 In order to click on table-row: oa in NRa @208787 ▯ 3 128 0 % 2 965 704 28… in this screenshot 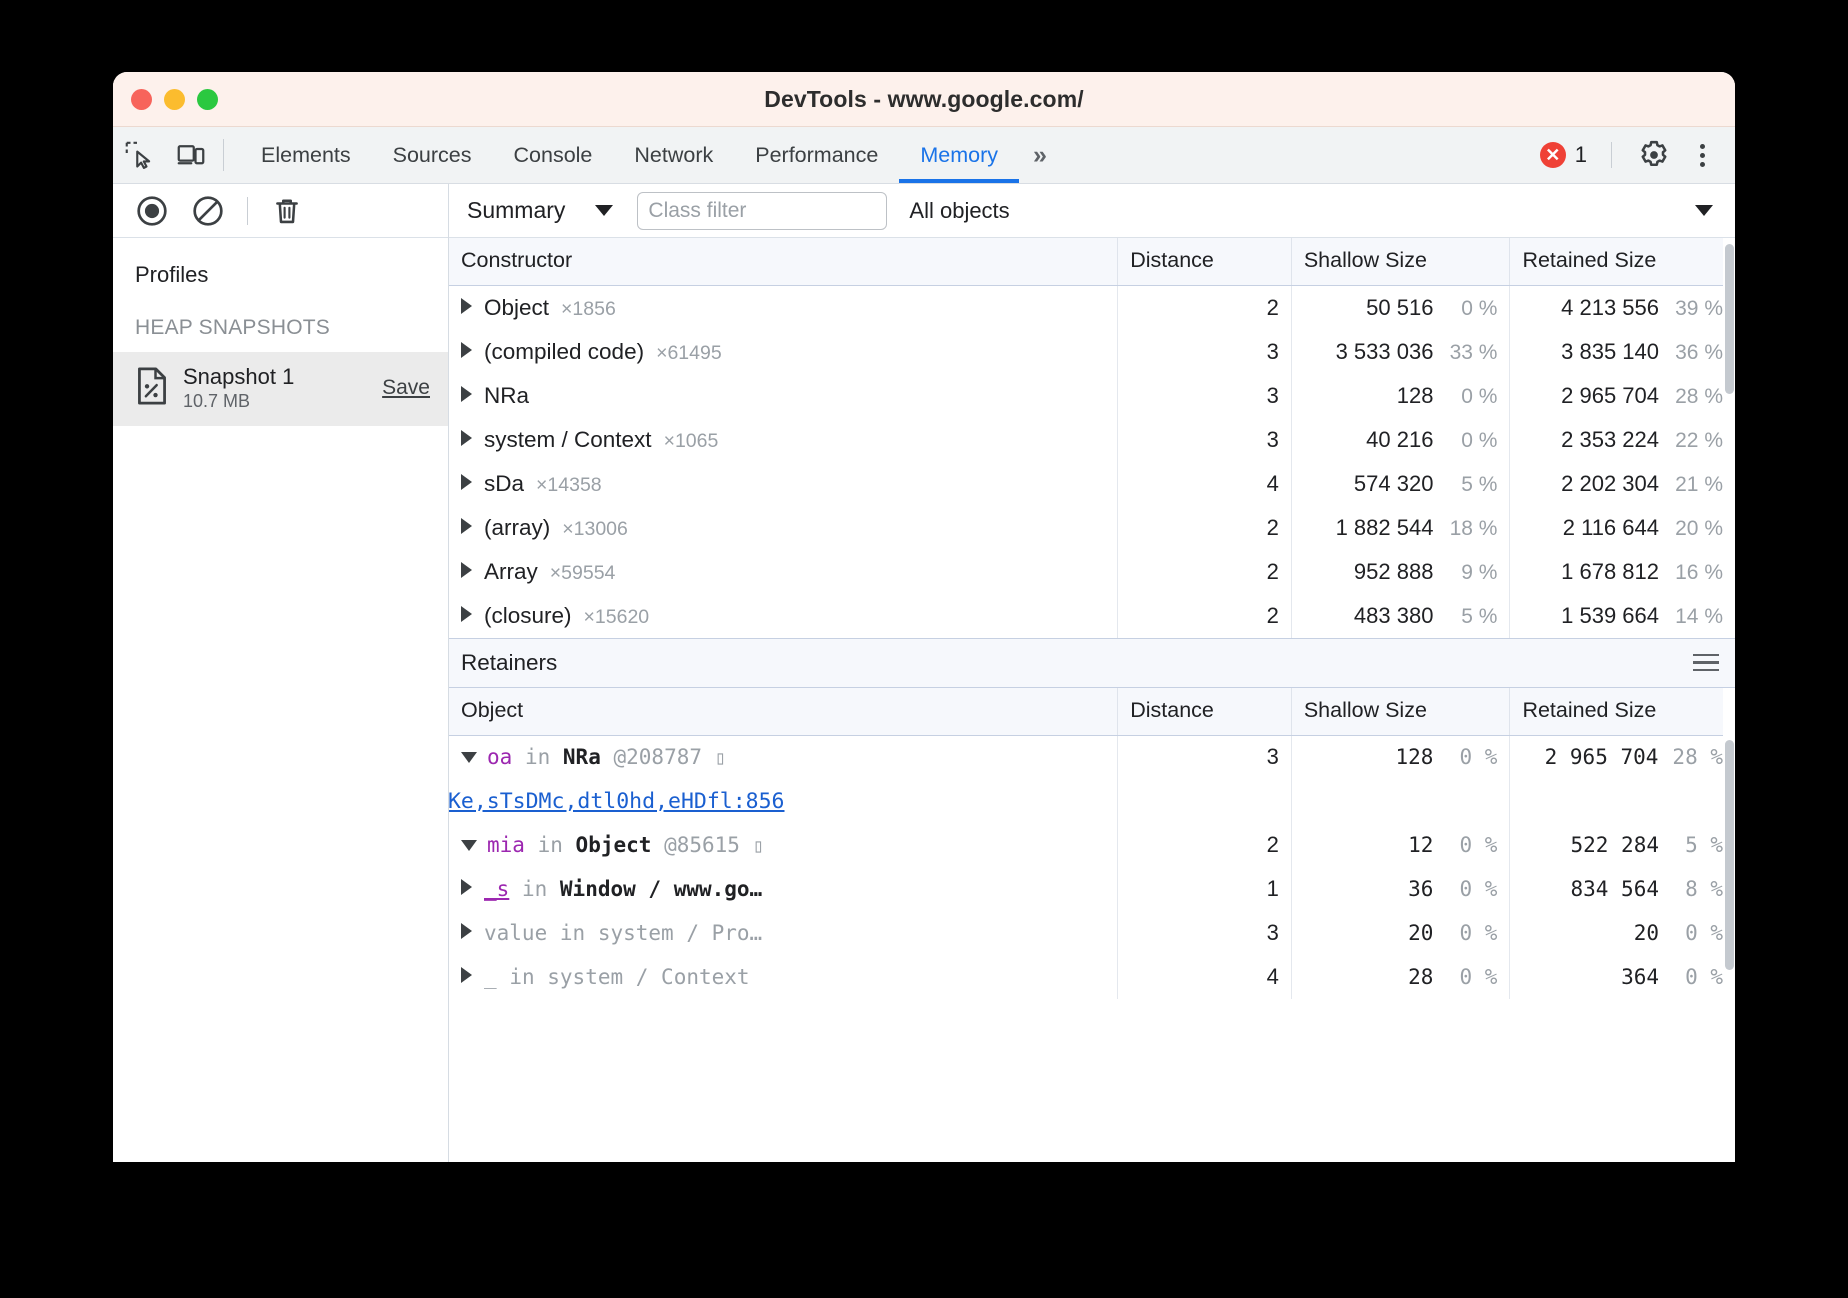, I will do `click(1092, 757)`.